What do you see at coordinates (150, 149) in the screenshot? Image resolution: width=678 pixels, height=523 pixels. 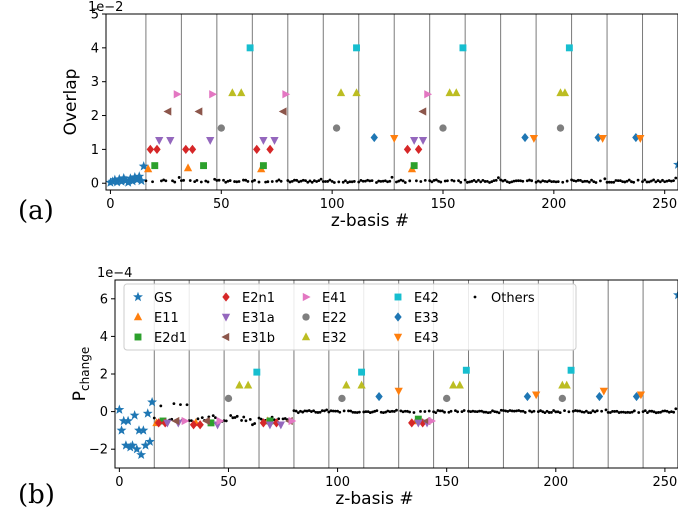 I see `point-e2n1` at bounding box center [150, 149].